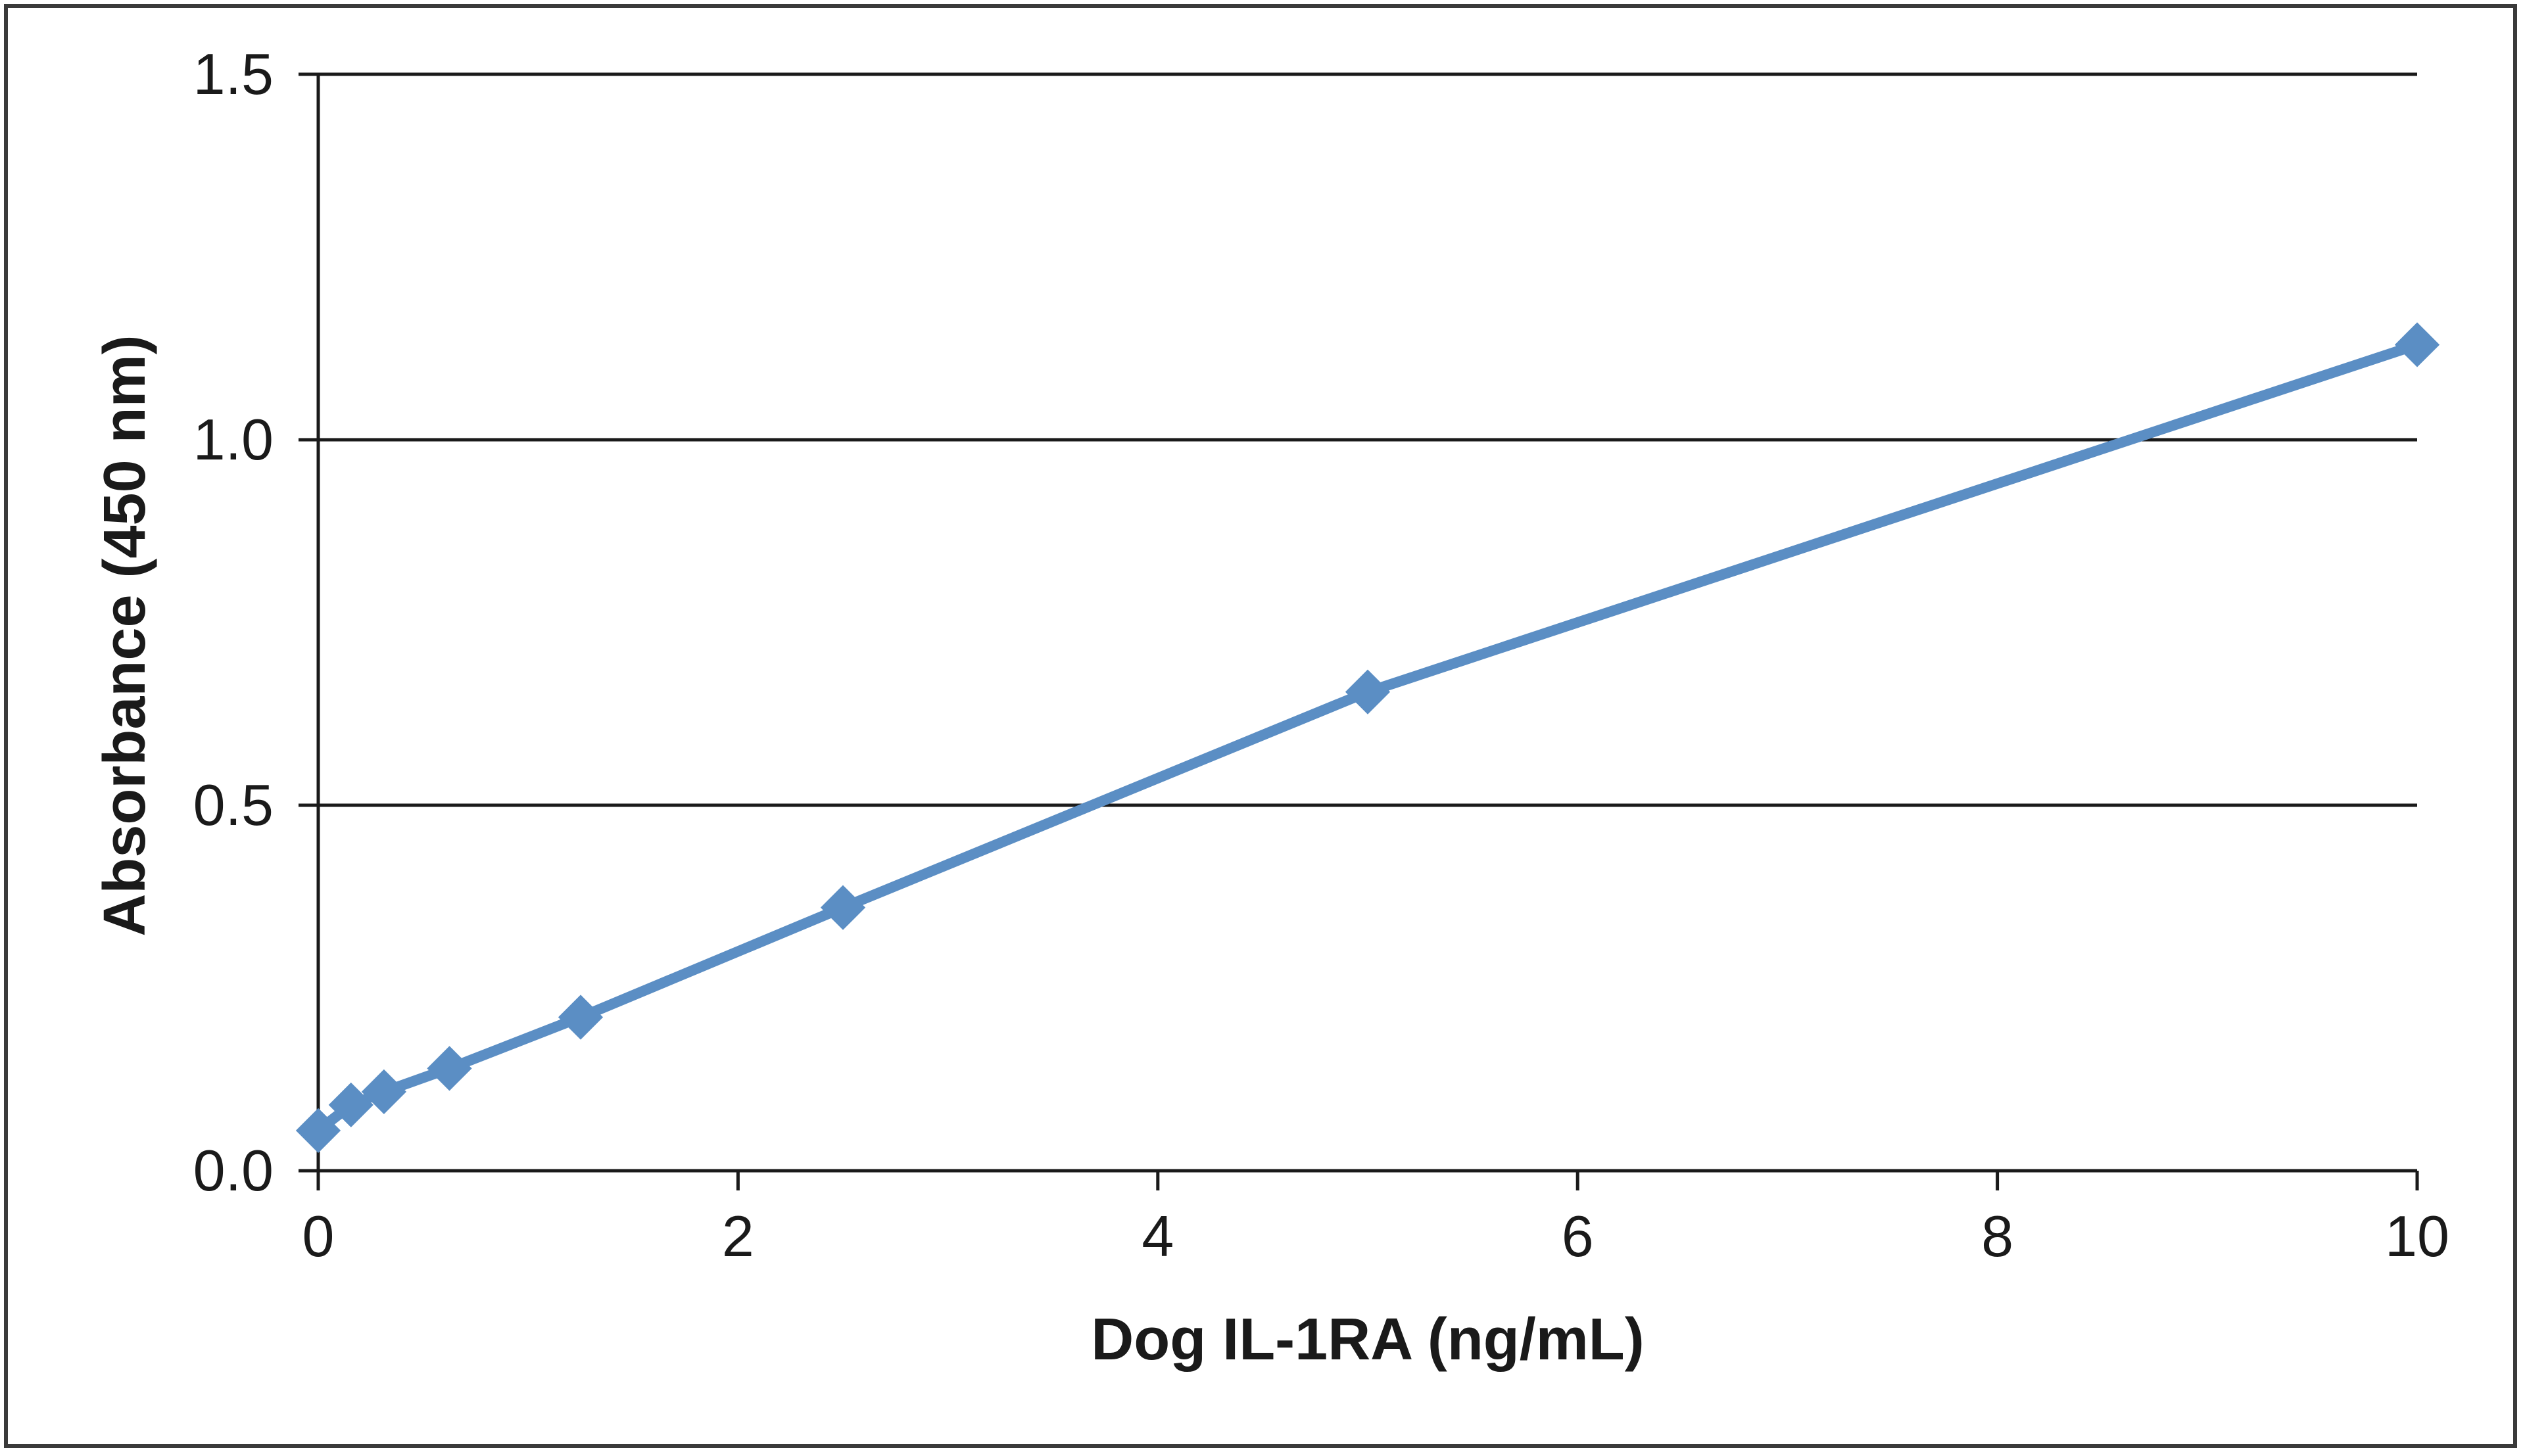  What do you see at coordinates (2417, 1236) in the screenshot?
I see `x-tick-label: 10` at bounding box center [2417, 1236].